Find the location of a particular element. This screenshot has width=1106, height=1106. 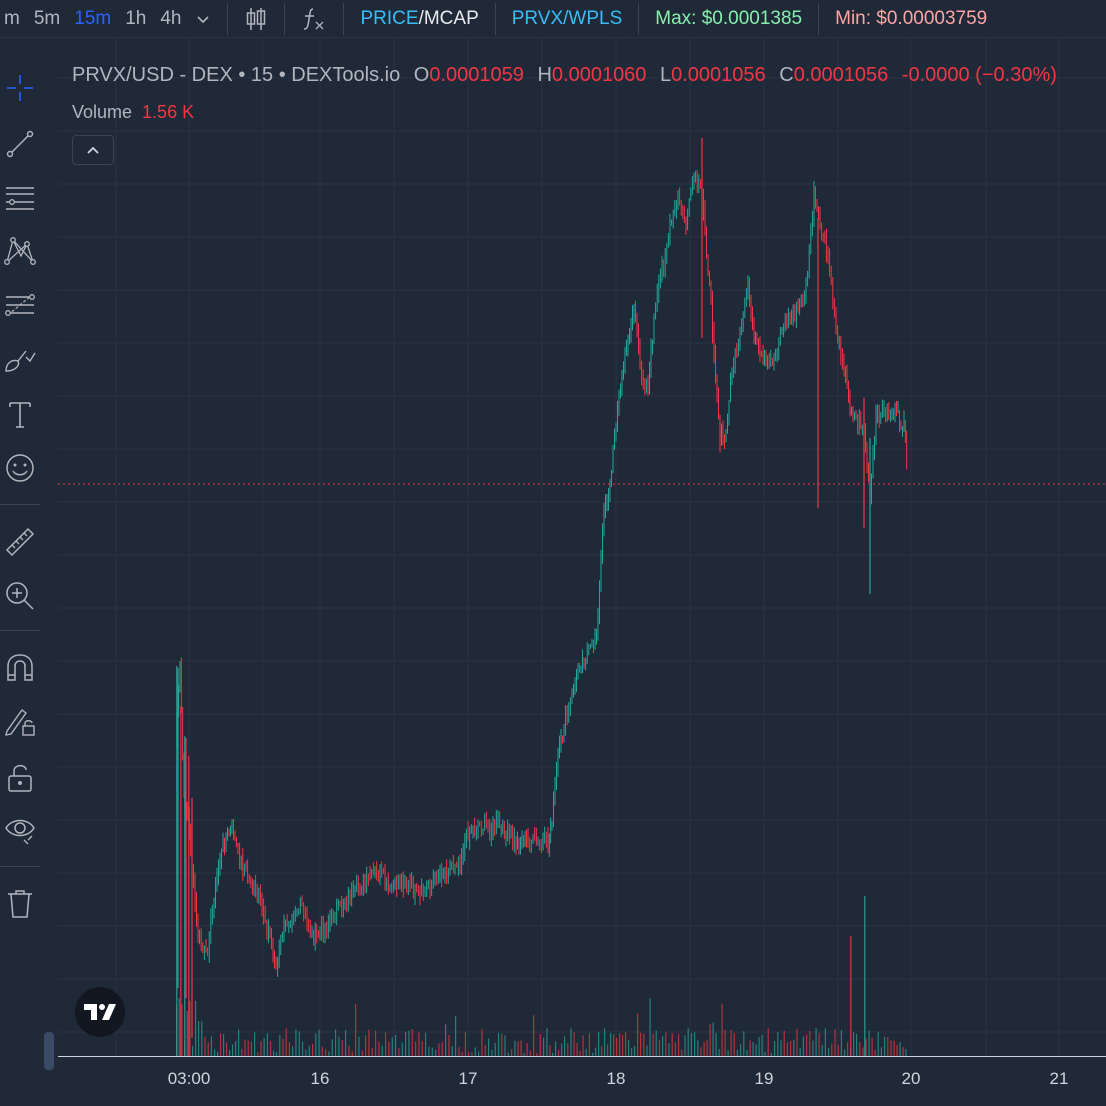

price-mcap-toggle: PRICE/MCAP is located at coordinates (419, 18).